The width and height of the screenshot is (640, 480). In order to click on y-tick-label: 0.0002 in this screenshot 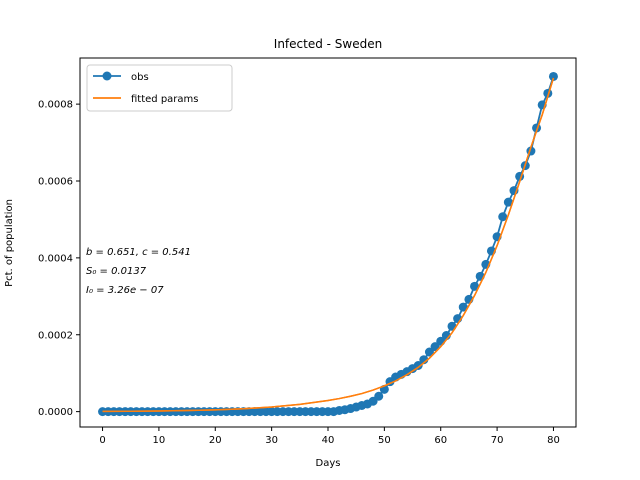, I will do `click(55, 335)`.